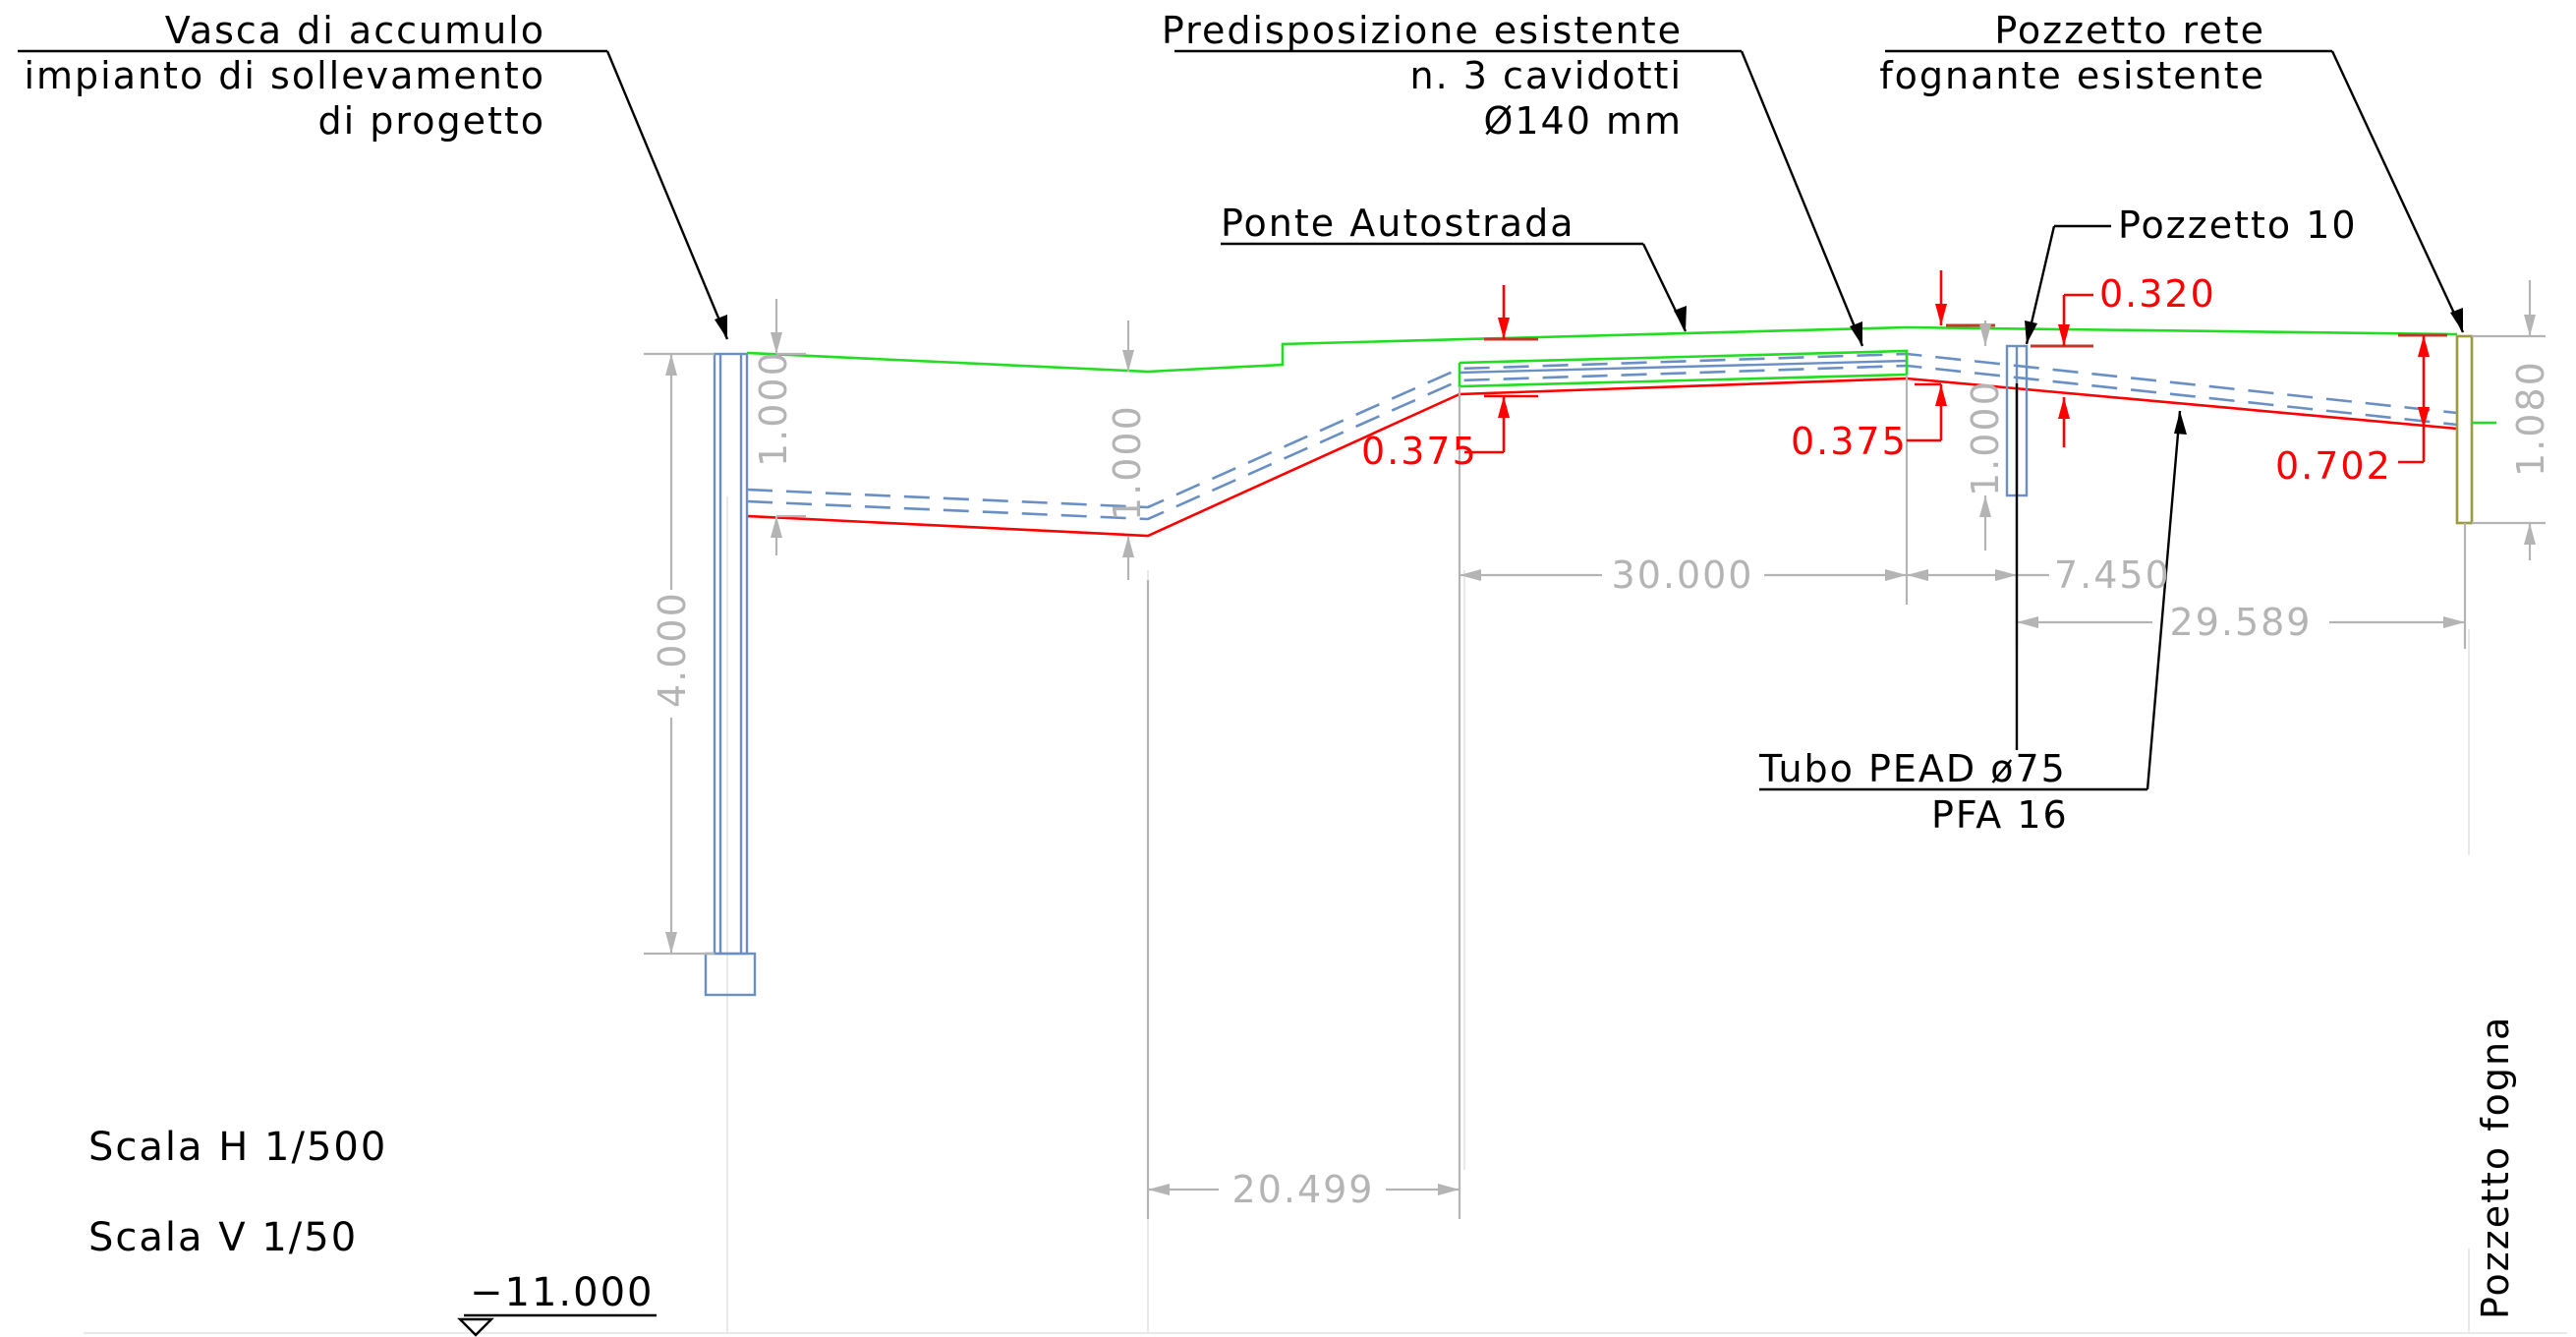  I want to click on dim-red-375-b: 0.375, so click(1850, 441).